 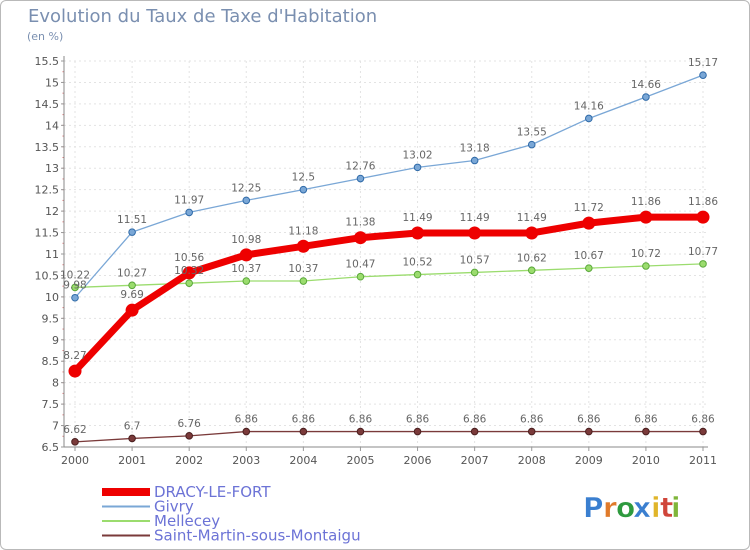 What do you see at coordinates (212, 492) in the screenshot?
I see `legend-label: DRACY-LE-FORT` at bounding box center [212, 492].